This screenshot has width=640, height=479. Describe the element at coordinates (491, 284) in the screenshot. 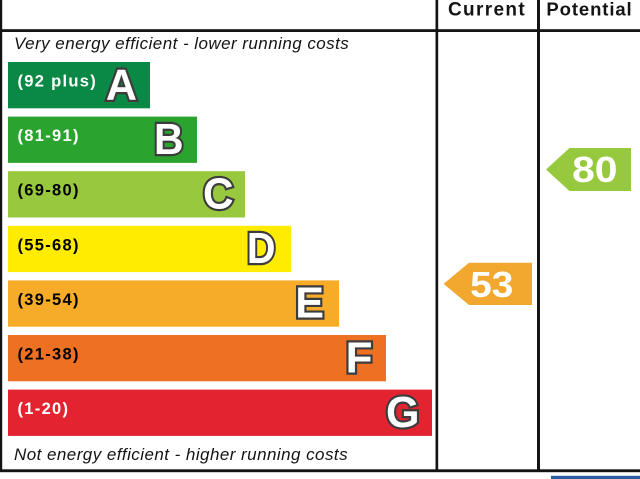

I see `svg-text: 53` at that location.